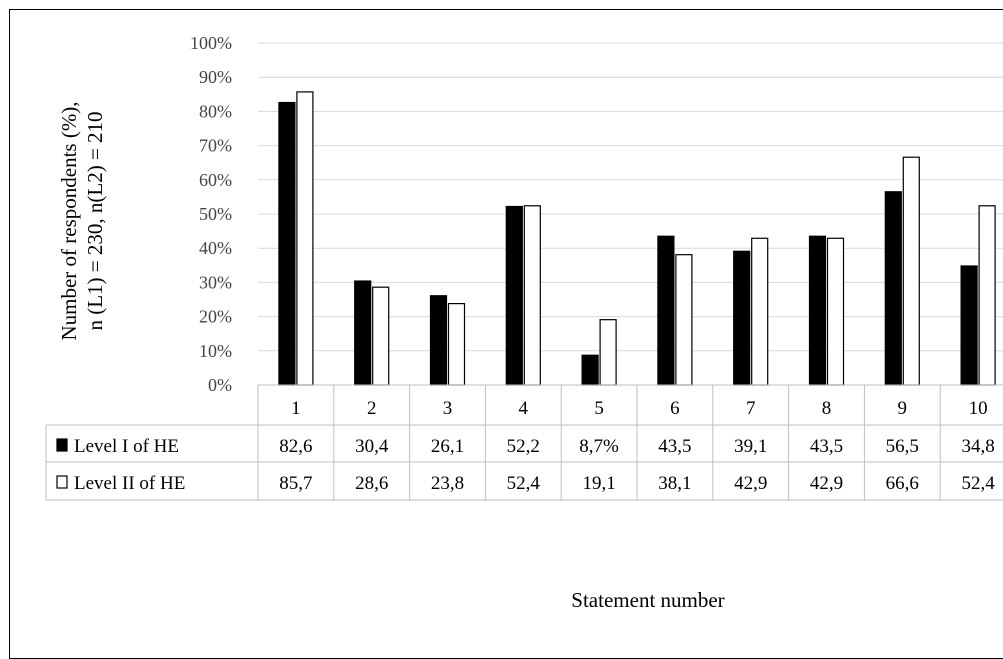  What do you see at coordinates (215, 180) in the screenshot?
I see `y-tick-label: 60%` at bounding box center [215, 180].